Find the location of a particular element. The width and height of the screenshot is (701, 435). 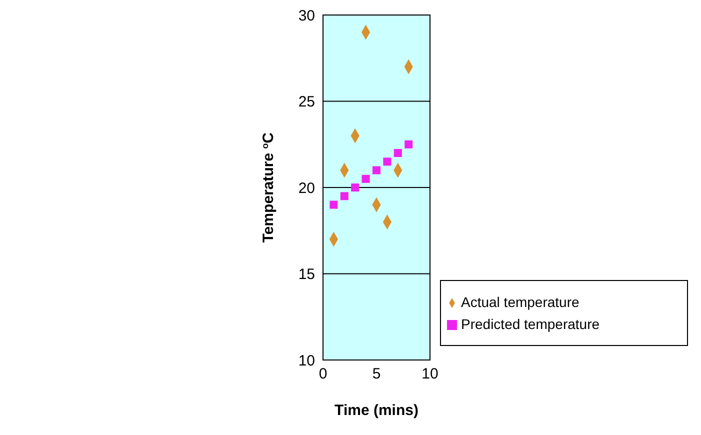

y-tick-label: 30 is located at coordinates (306, 15).